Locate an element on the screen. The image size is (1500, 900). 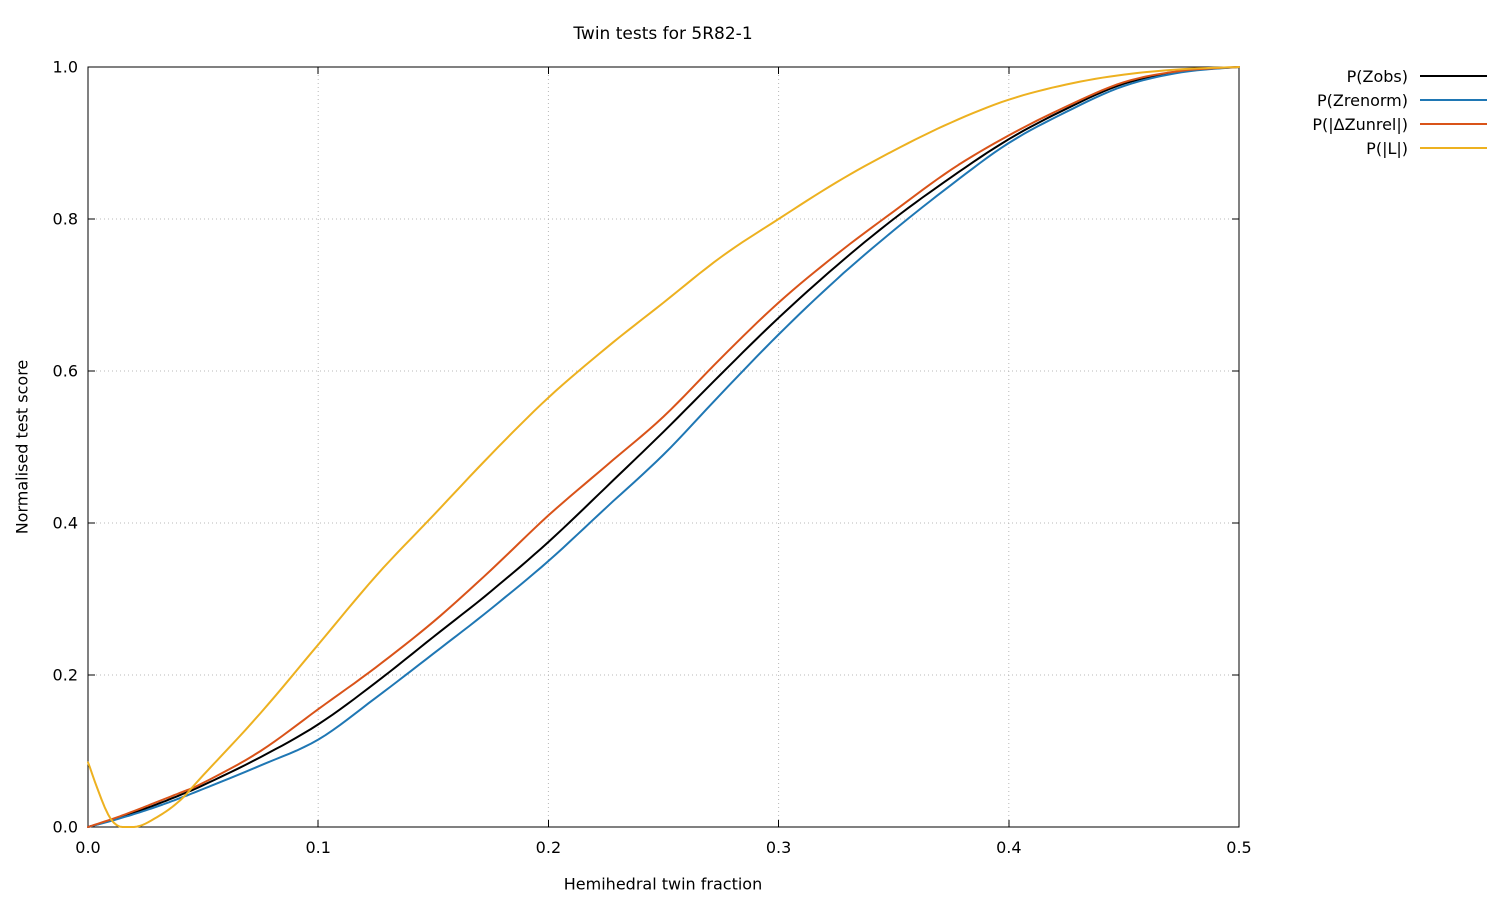
legend-item: P(Zrenorm) is located at coordinates (1402, 100).